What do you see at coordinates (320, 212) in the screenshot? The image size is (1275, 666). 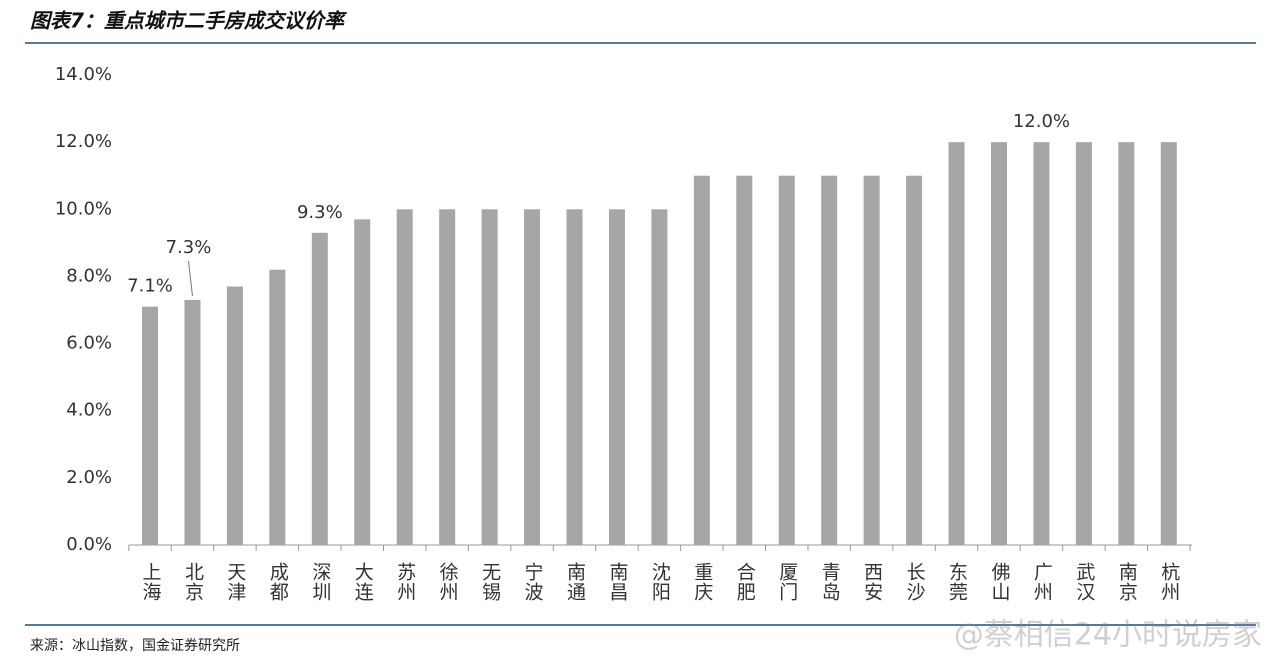 I see `data-label: 9.3%` at bounding box center [320, 212].